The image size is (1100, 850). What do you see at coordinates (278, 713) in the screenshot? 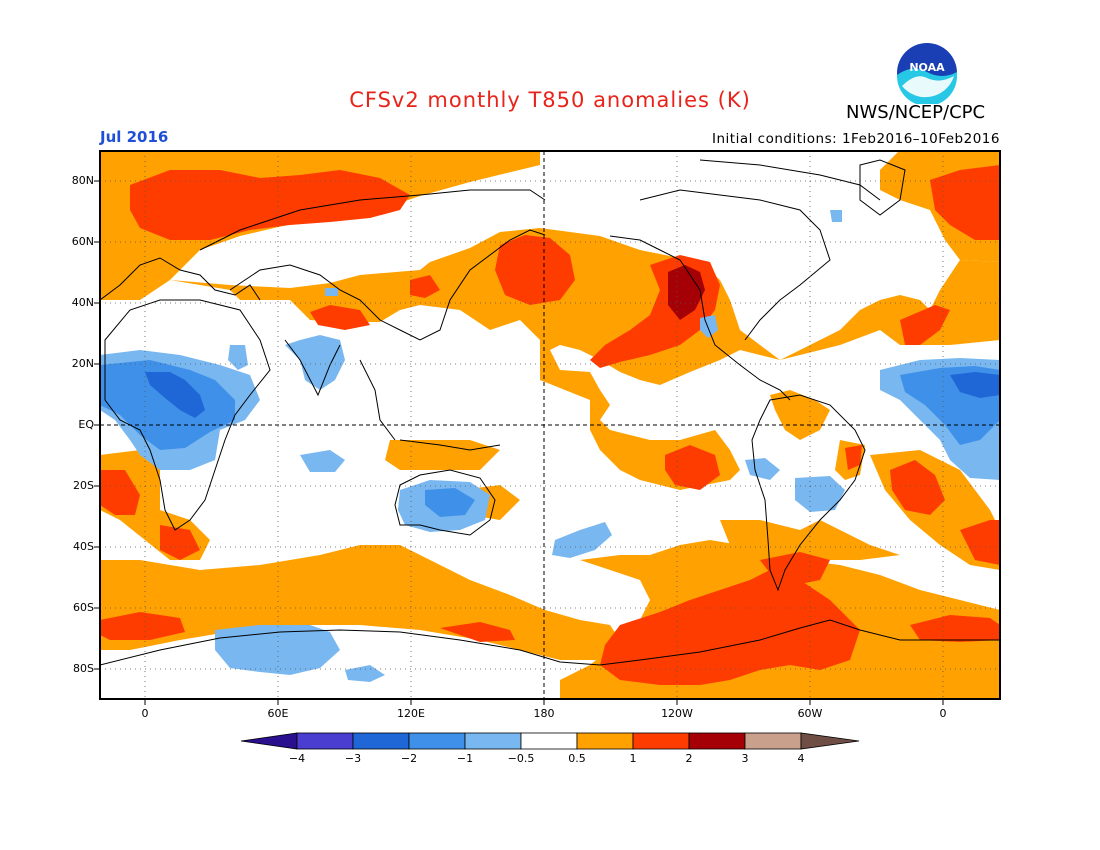
I see `lon-label-60e: 60E` at bounding box center [278, 713].